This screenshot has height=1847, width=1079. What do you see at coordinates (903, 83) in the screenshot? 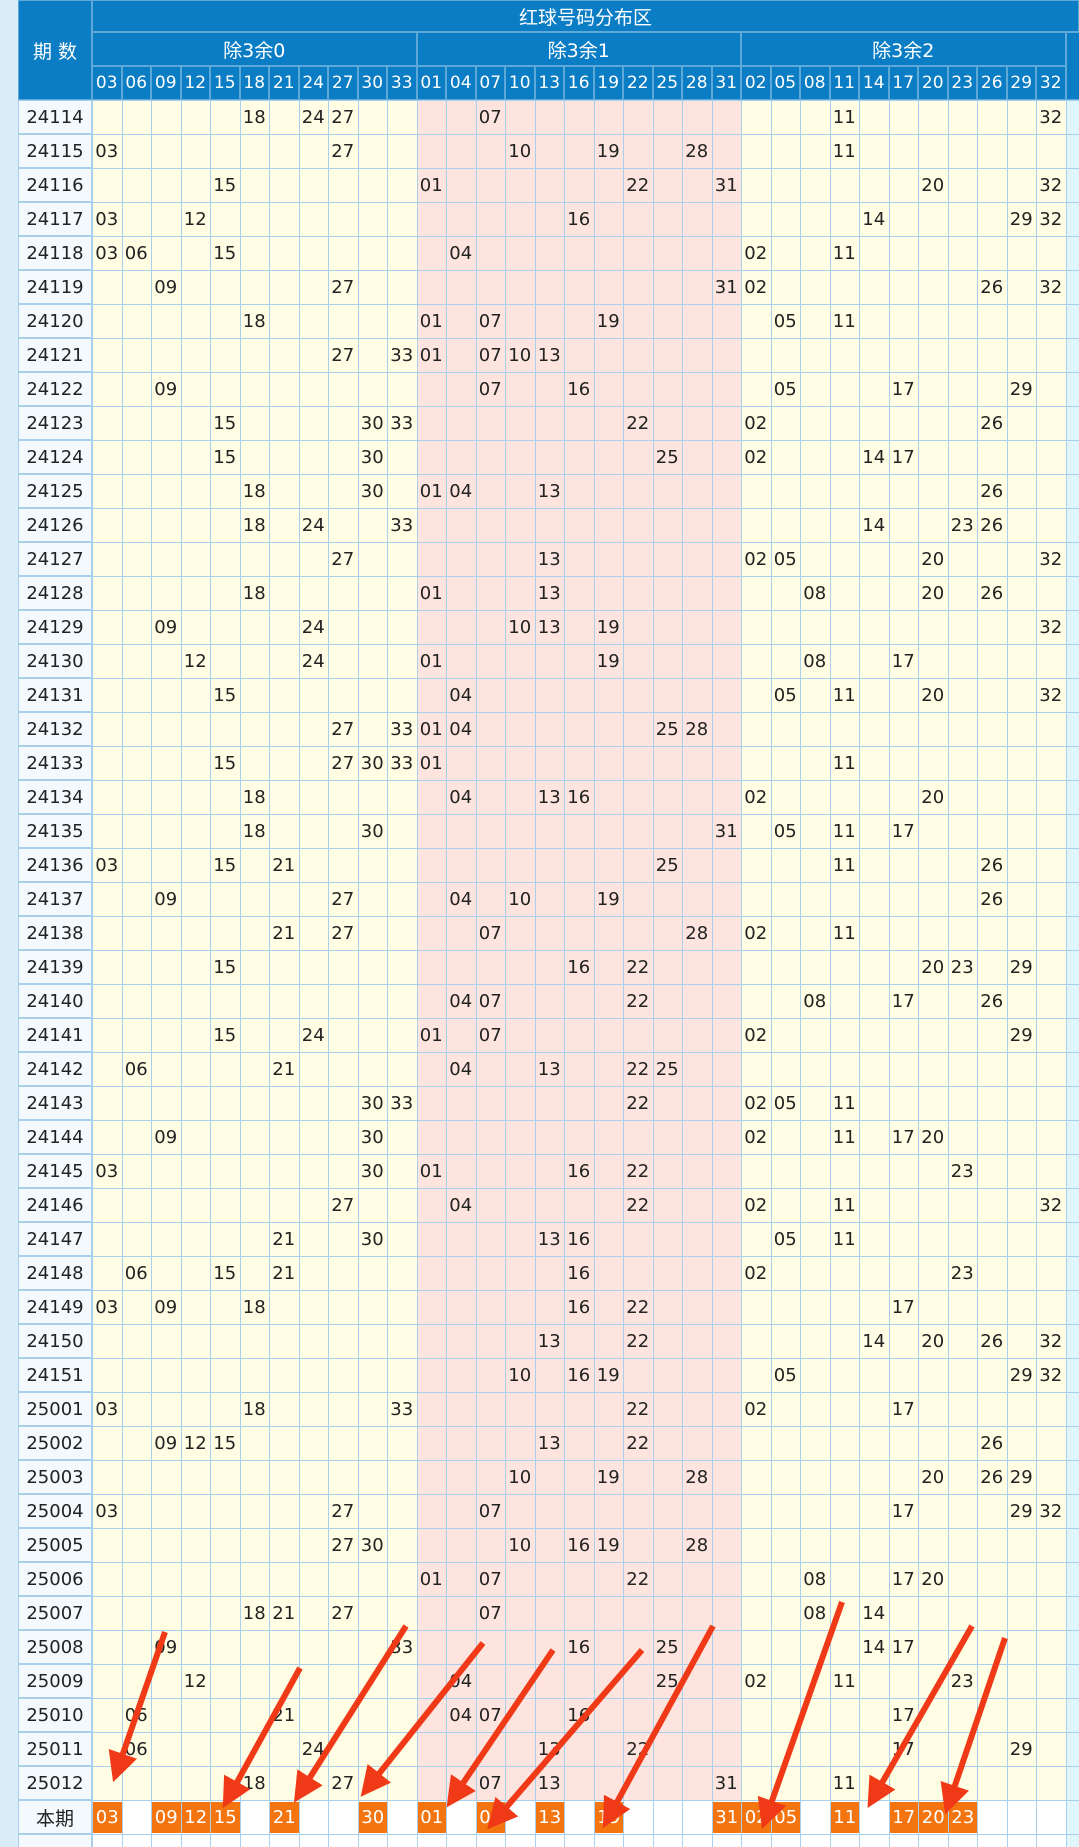
I see `column-header: 17` at bounding box center [903, 83].